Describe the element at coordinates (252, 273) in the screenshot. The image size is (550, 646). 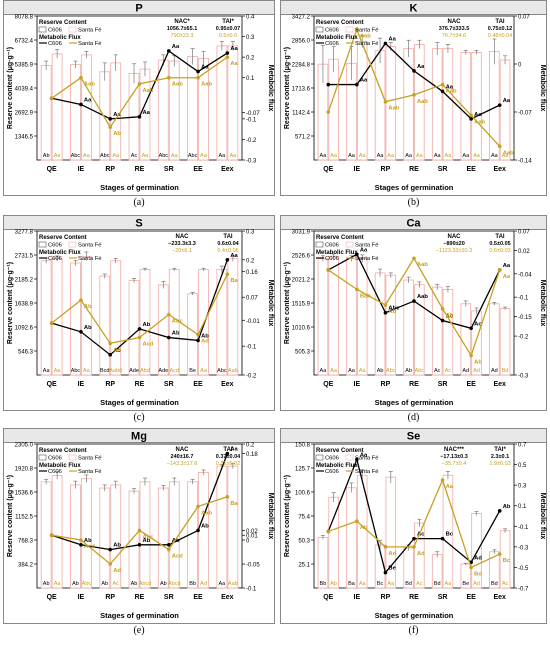
I see `y-right-tick-label: 0.16` at that location.